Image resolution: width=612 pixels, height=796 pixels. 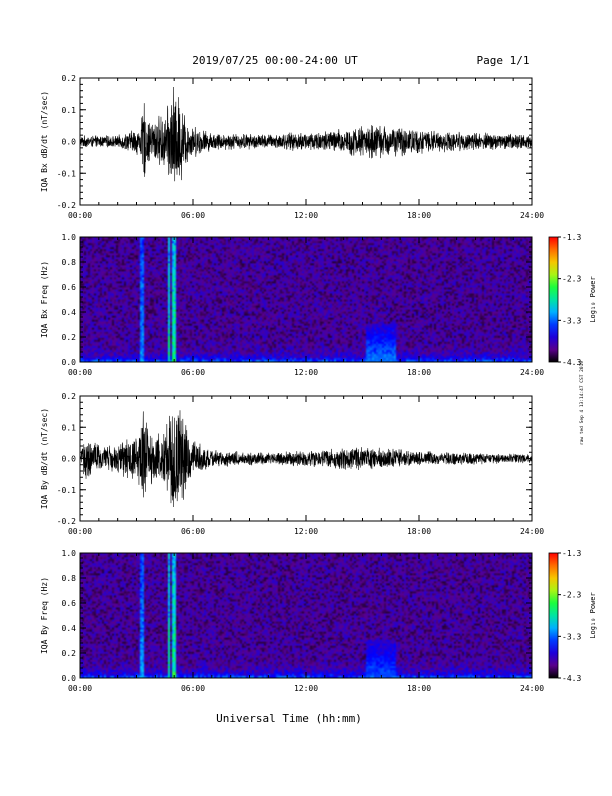 I want to click on panel-3-waveform, so click(x=306, y=458).